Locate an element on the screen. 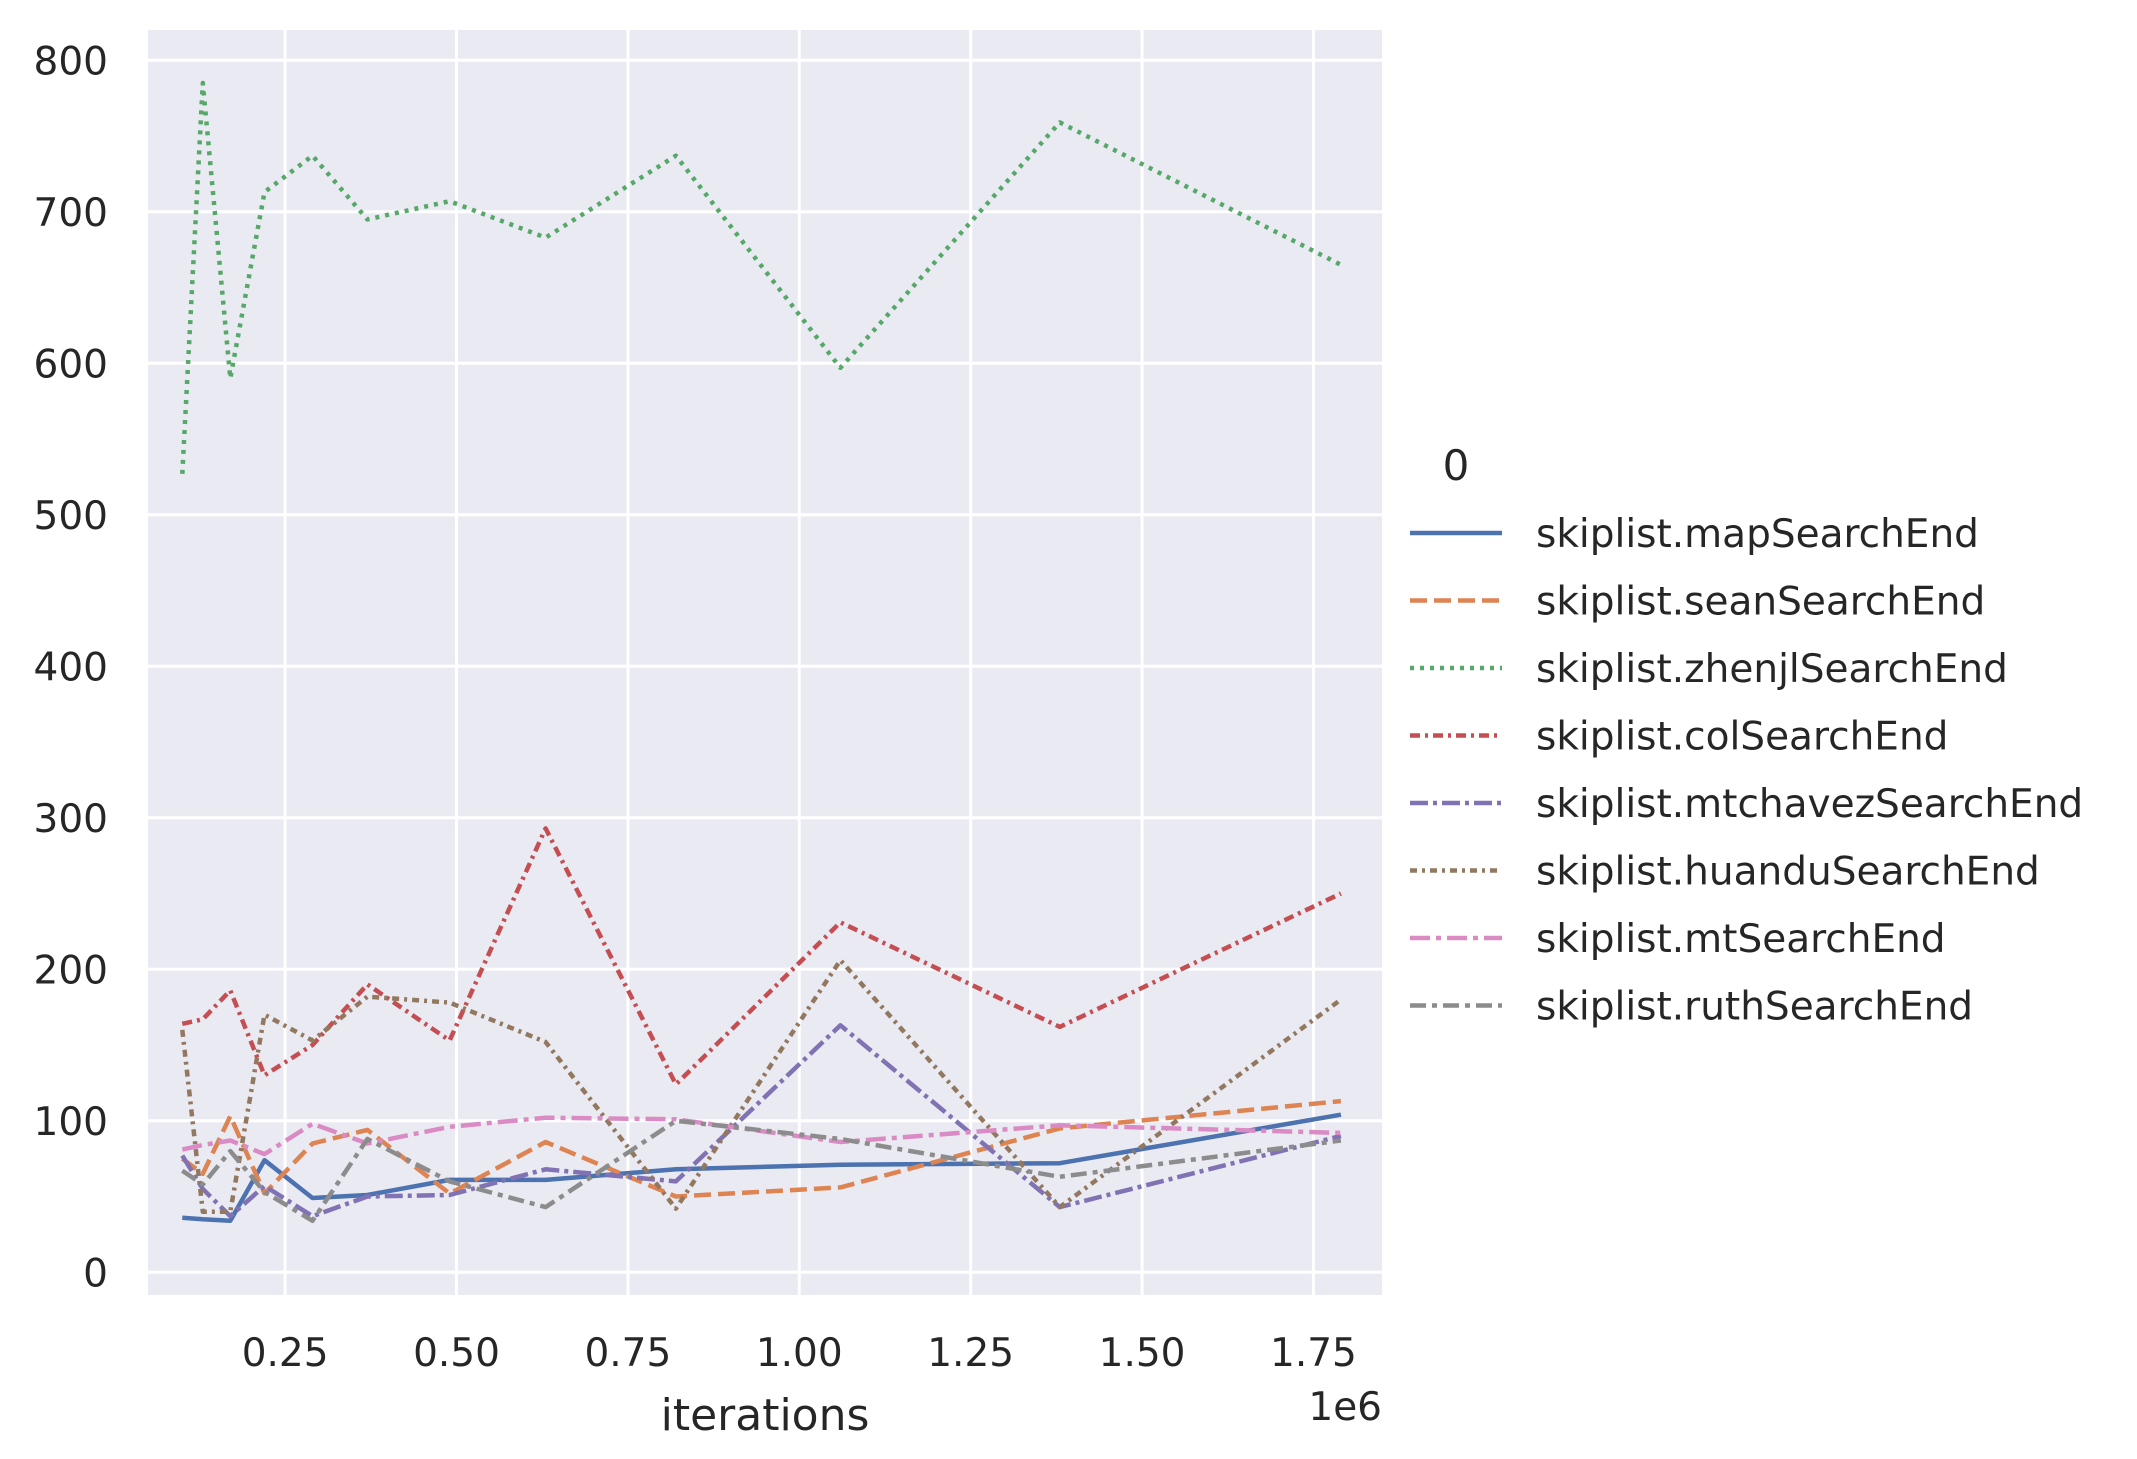  legend-item: skiplist.seanSearchEnd is located at coordinates (1697, 602).